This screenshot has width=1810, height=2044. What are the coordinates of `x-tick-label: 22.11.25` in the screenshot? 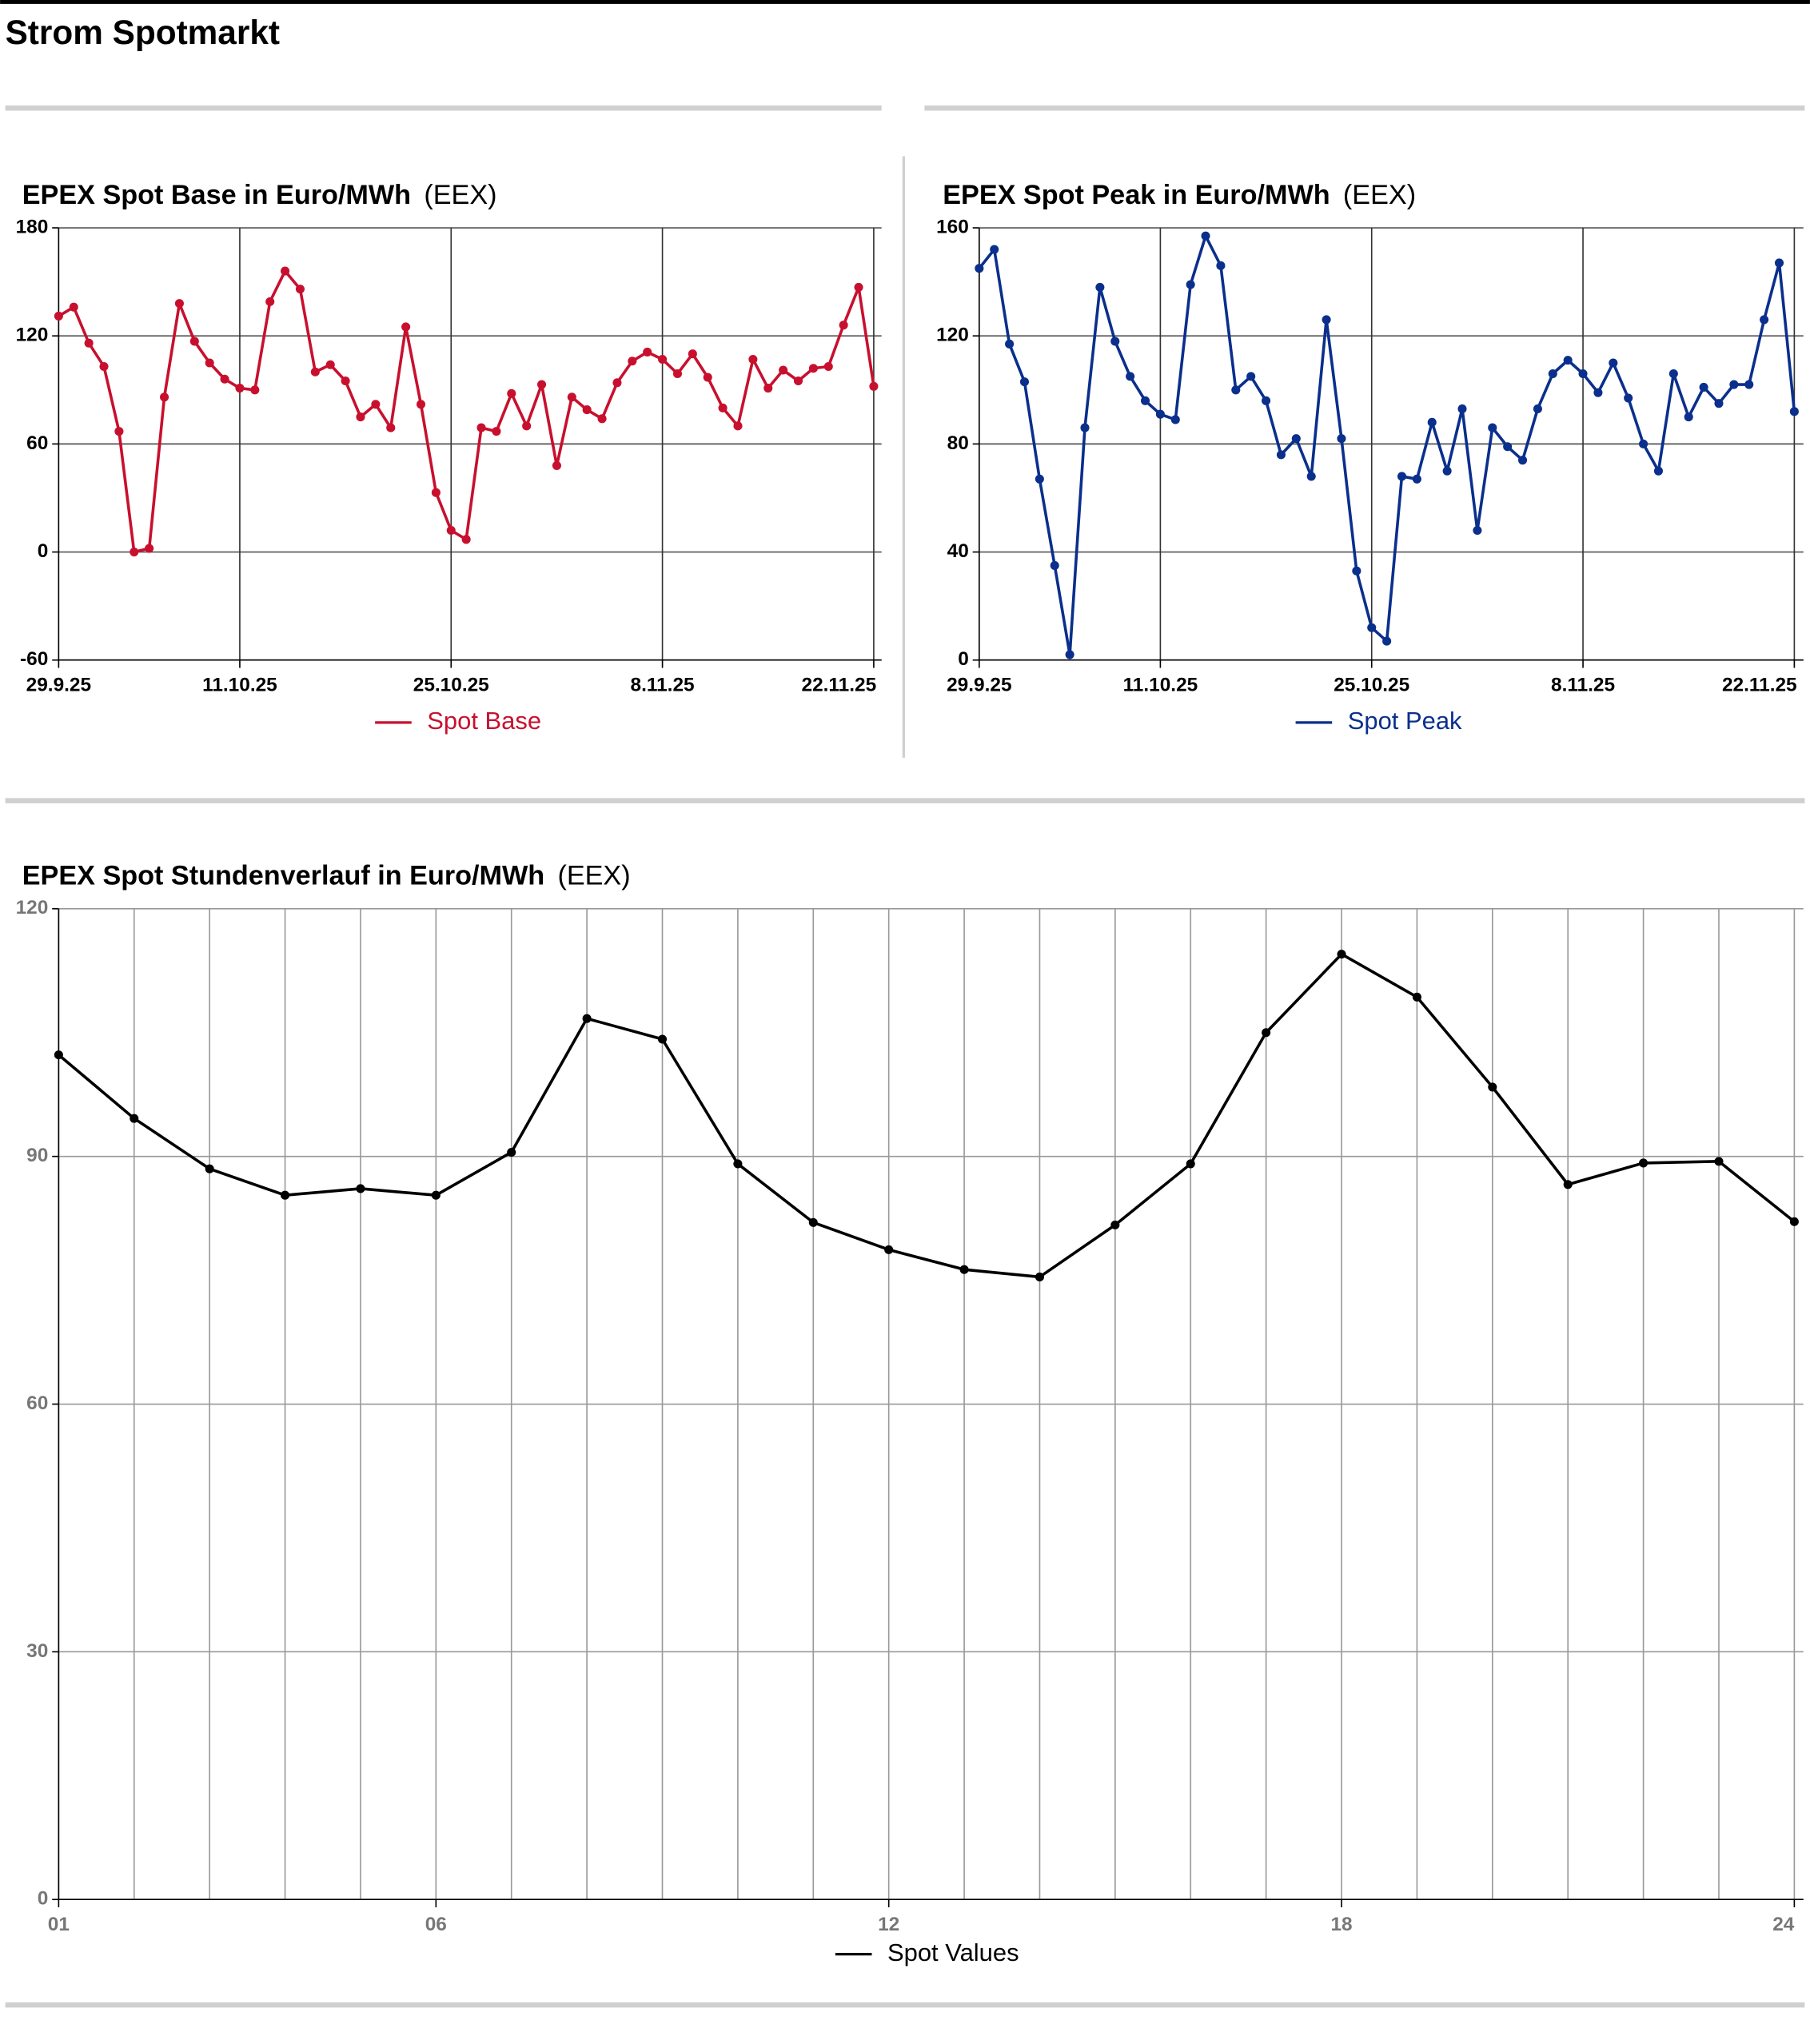 It's located at (839, 685).